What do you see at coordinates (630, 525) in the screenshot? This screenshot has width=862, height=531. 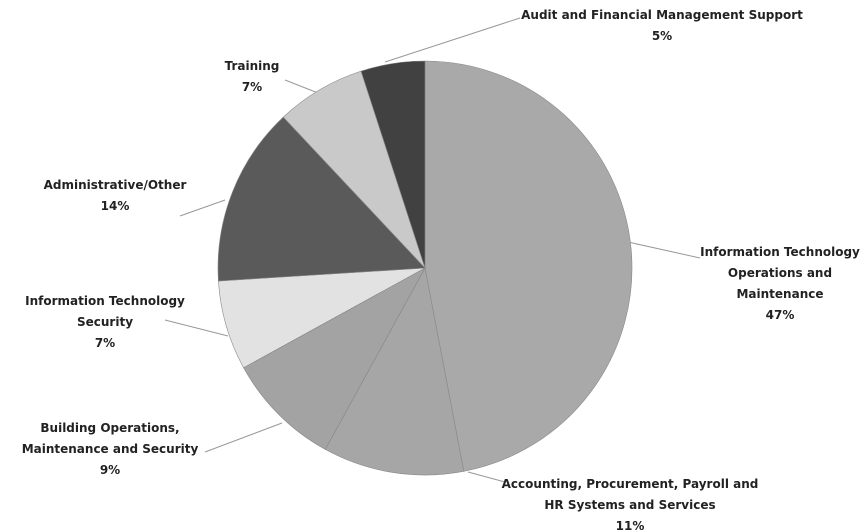 I see `value-label: 11%` at bounding box center [630, 525].